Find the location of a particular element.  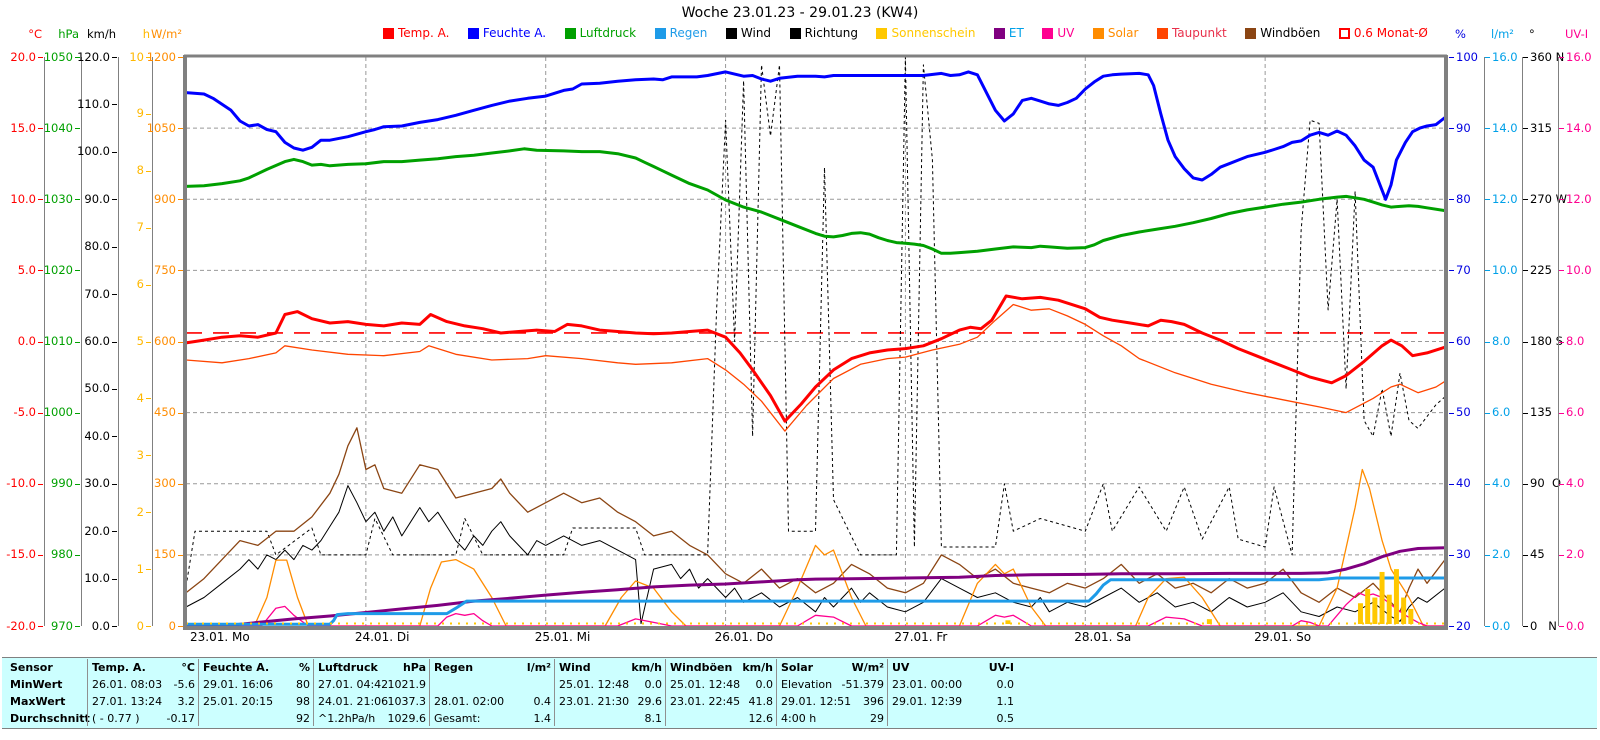

table-max-time: 29.01. 12:51 is located at coordinates (816, 701).